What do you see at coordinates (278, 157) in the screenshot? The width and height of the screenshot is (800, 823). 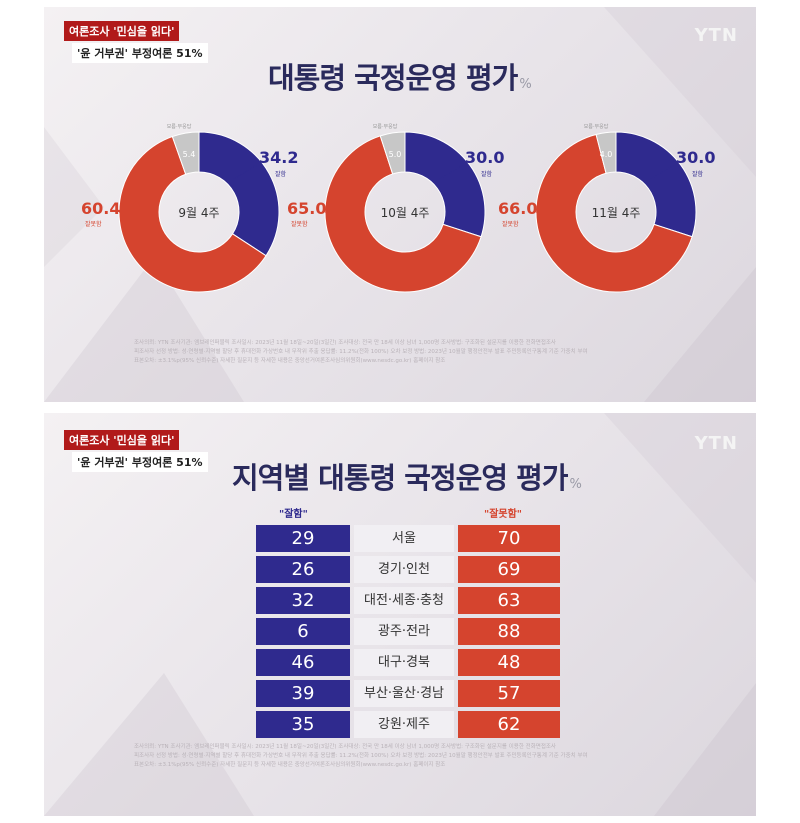 I see `data-label-good: 34.2` at bounding box center [278, 157].